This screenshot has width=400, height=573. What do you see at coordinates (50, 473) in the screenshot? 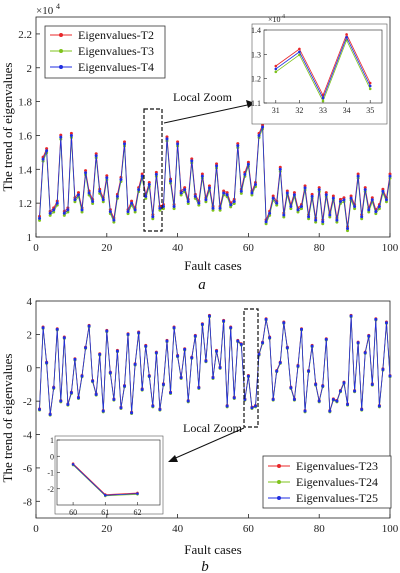
I see `inset-y-tick-label: -1` at bounding box center [50, 473].